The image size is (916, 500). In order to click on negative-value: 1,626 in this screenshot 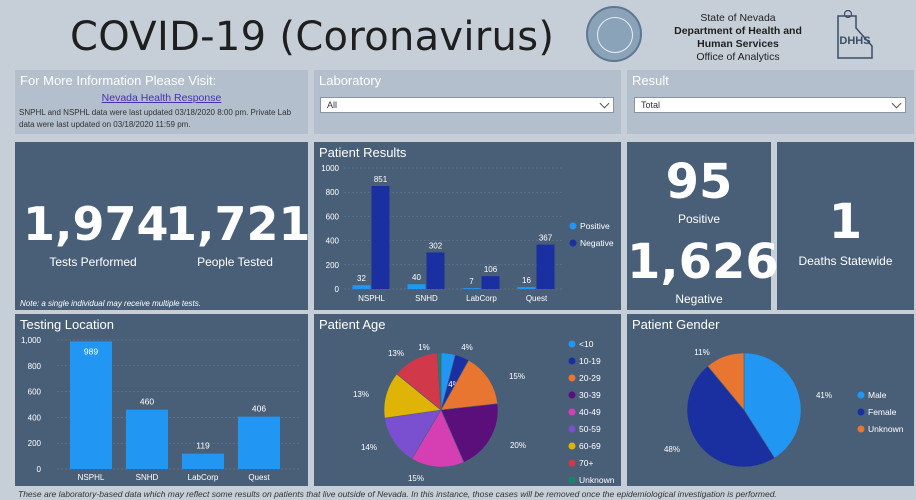, I will do `click(703, 262)`.